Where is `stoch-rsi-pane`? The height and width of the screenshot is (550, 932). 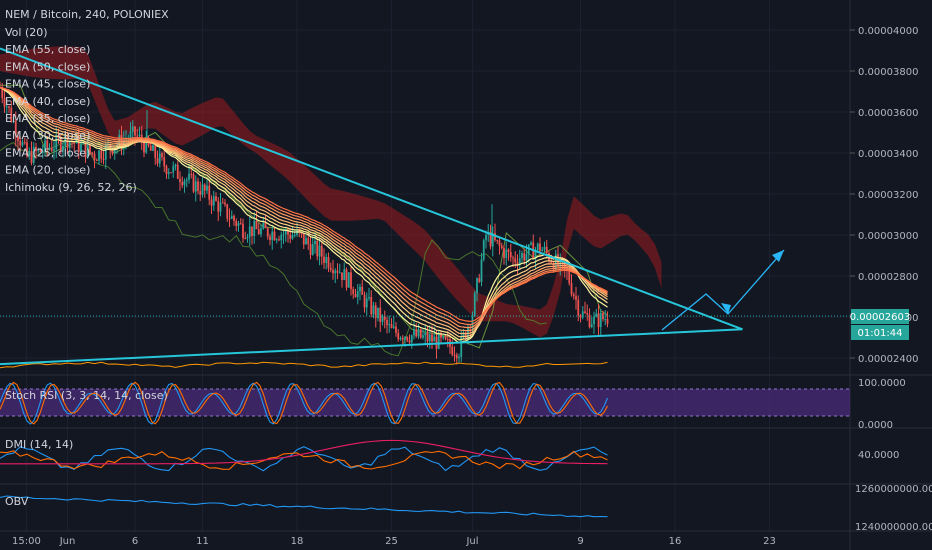
stoch-rsi-pane is located at coordinates (425, 403).